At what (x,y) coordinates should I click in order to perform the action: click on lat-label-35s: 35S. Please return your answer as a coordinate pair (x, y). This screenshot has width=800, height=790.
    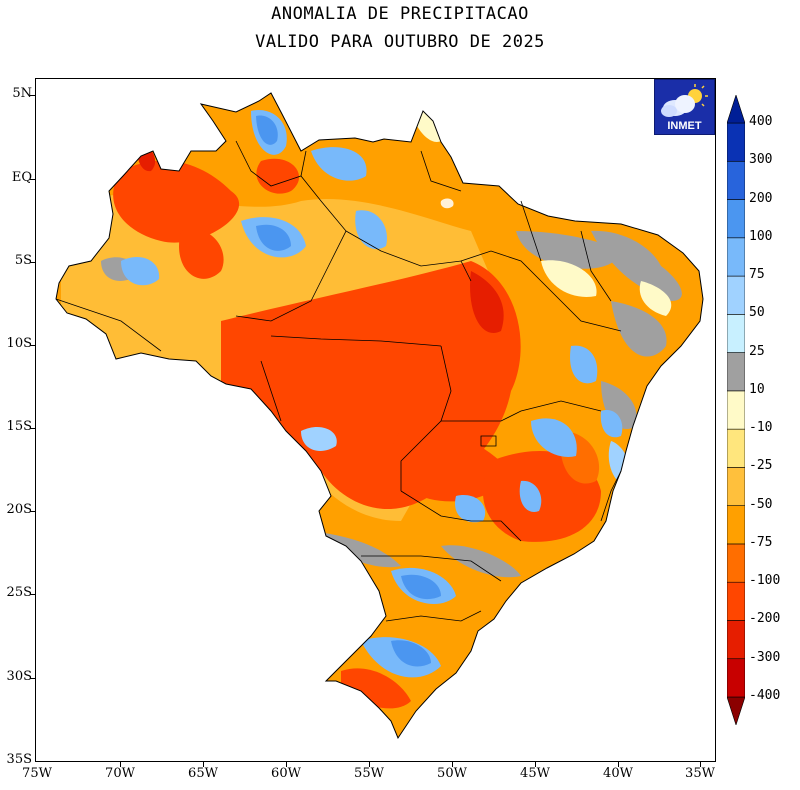
    Looking at the image, I should click on (19, 759).